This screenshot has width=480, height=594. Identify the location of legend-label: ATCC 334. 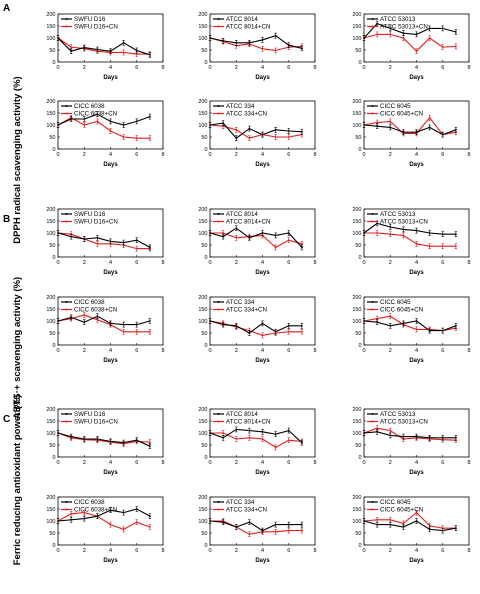
(240, 502).